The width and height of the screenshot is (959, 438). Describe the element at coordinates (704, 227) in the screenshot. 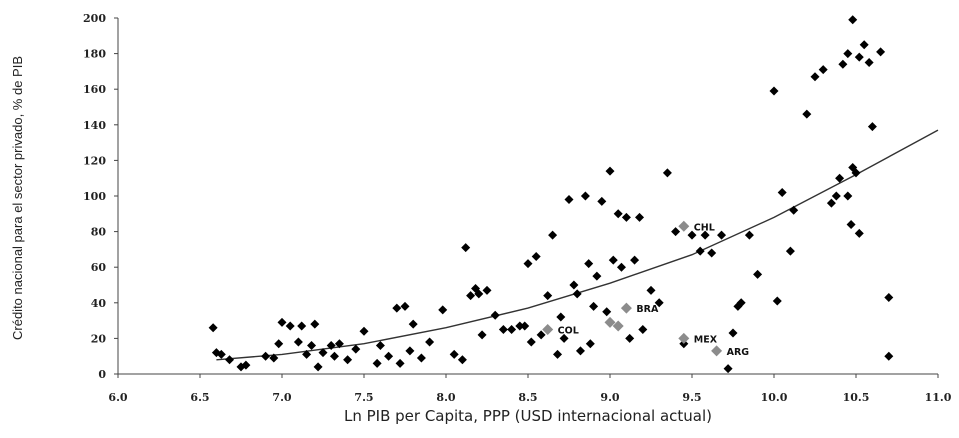

I see `highlight-label: CHL` at that location.